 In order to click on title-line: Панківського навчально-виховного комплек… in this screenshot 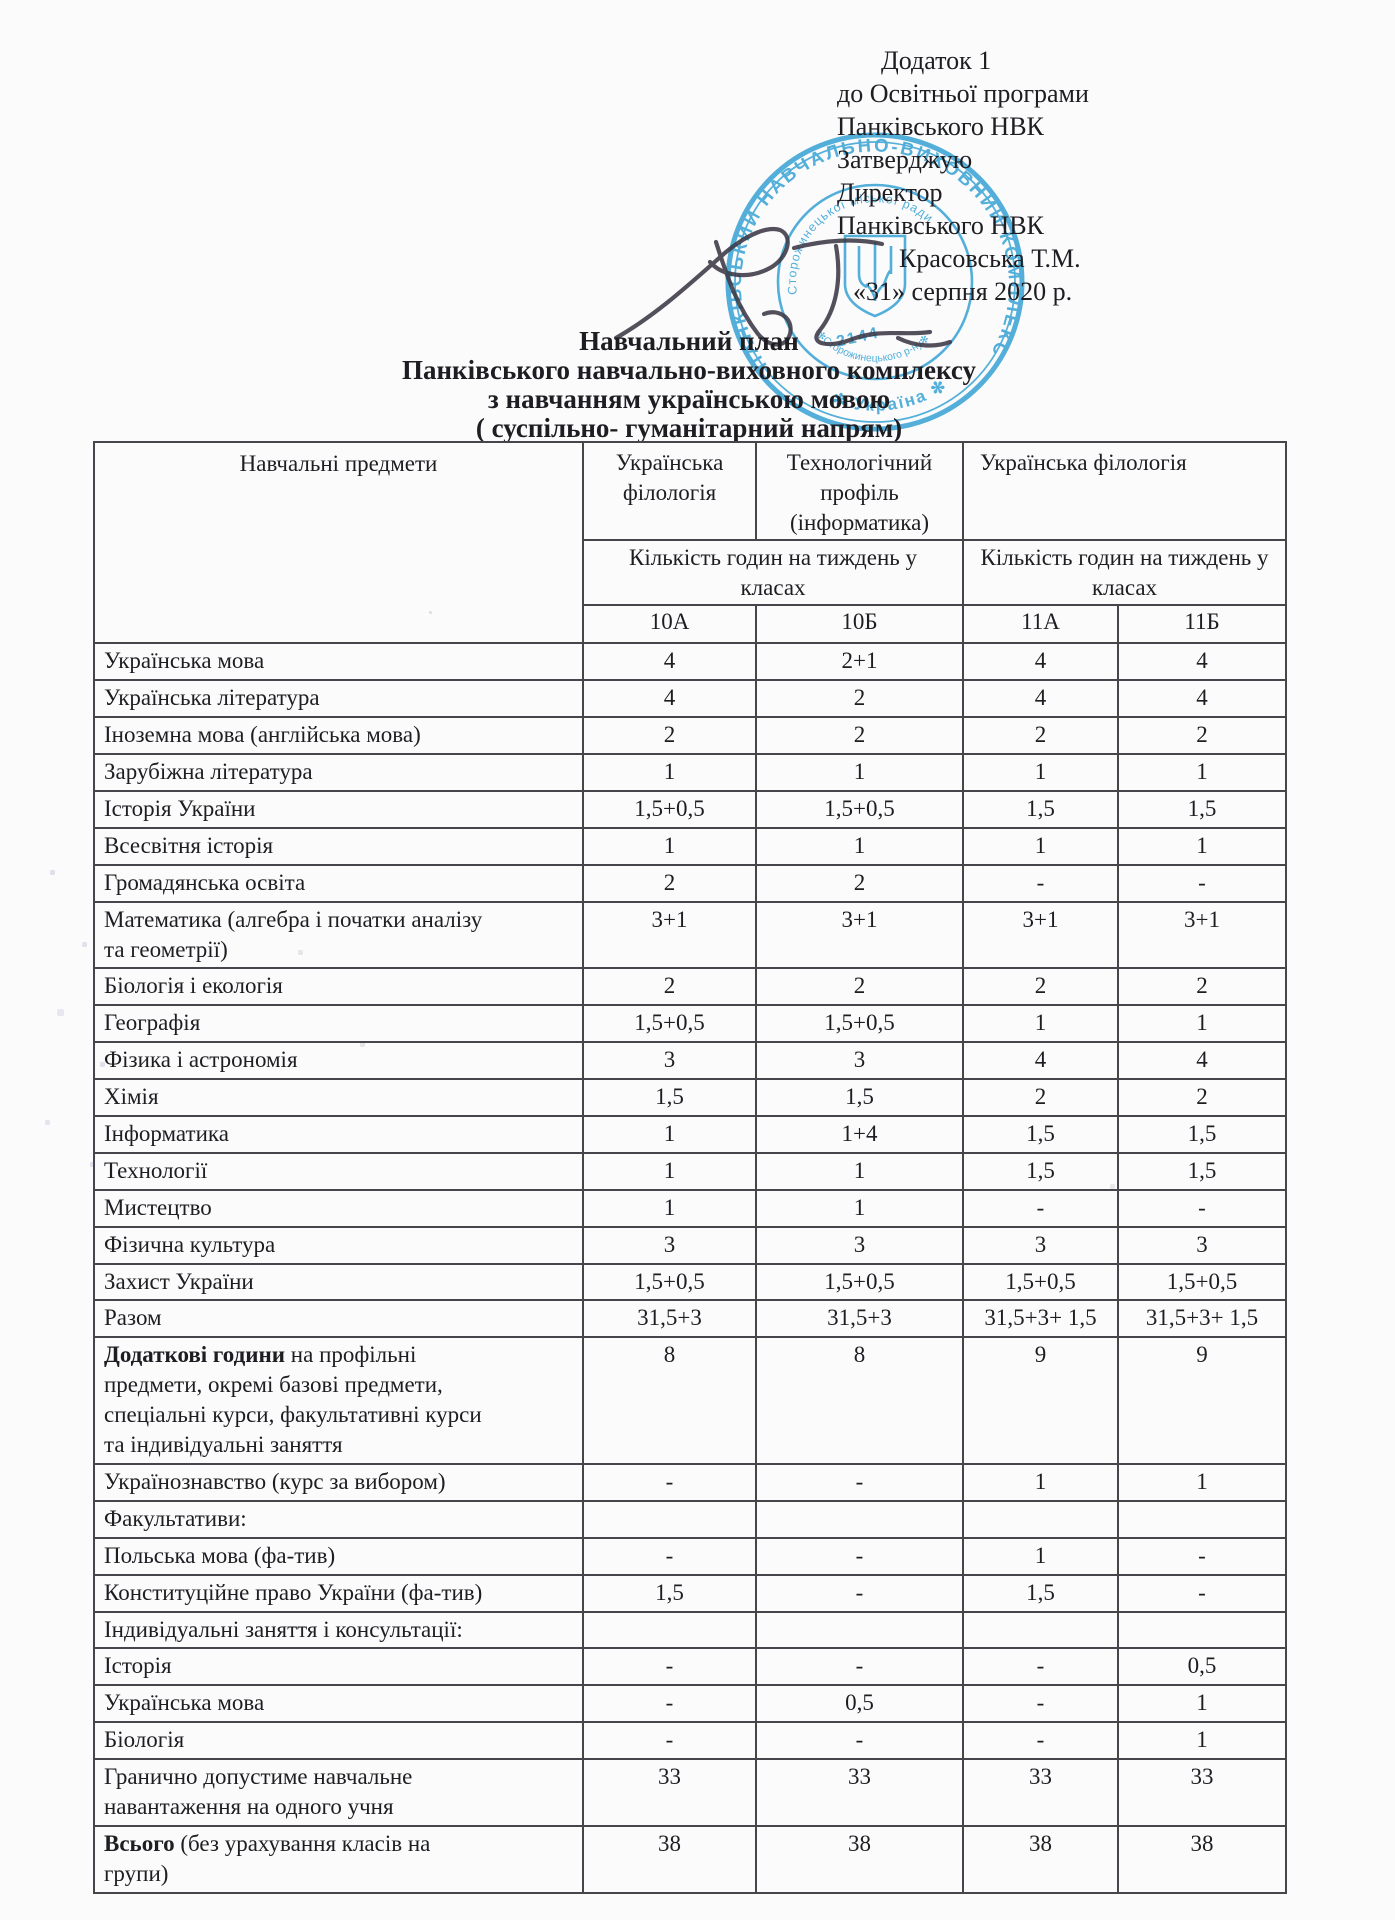, I will do `click(689, 370)`.